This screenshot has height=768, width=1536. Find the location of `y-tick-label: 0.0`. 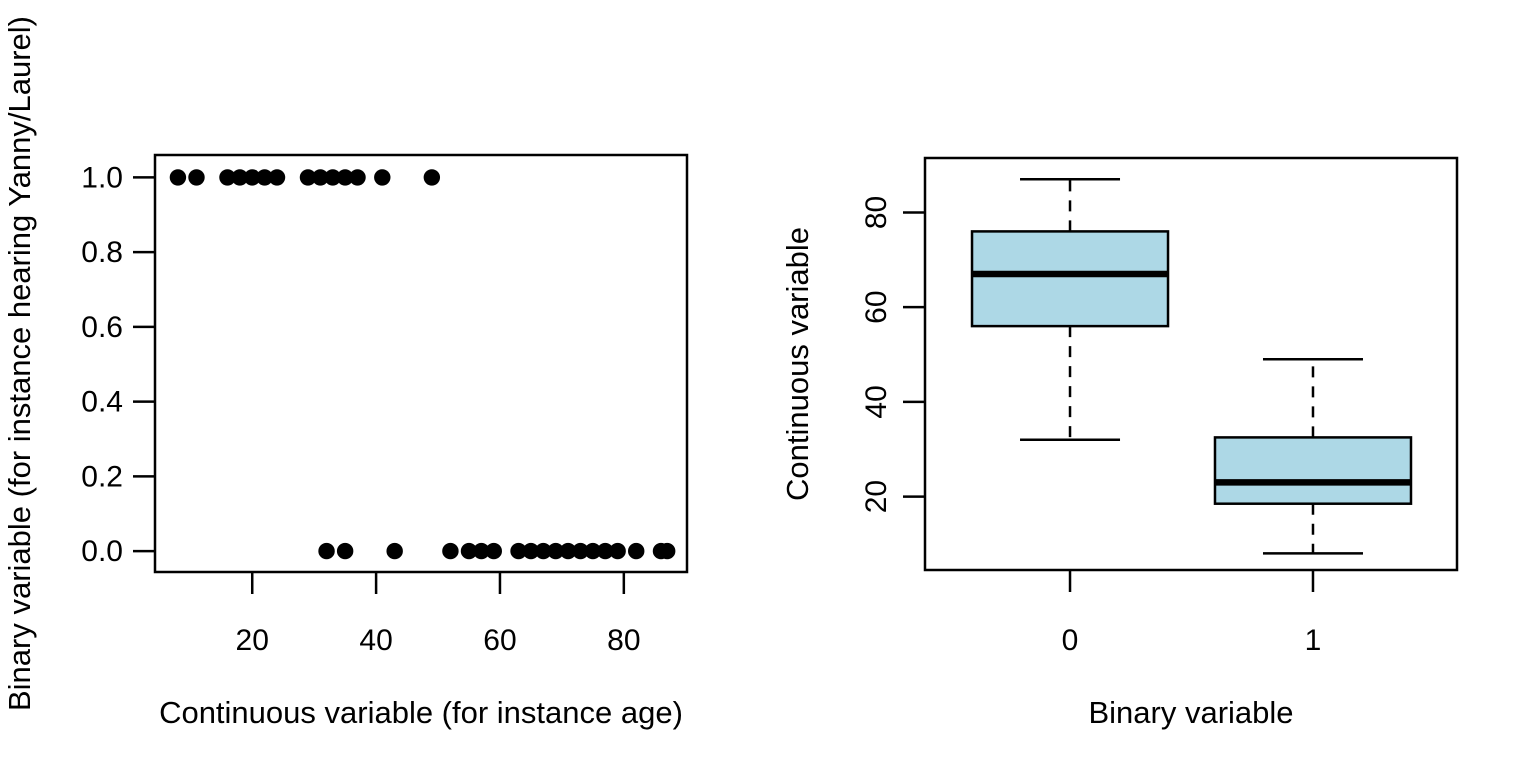

y-tick-label: 0.0 is located at coordinates (102, 551).